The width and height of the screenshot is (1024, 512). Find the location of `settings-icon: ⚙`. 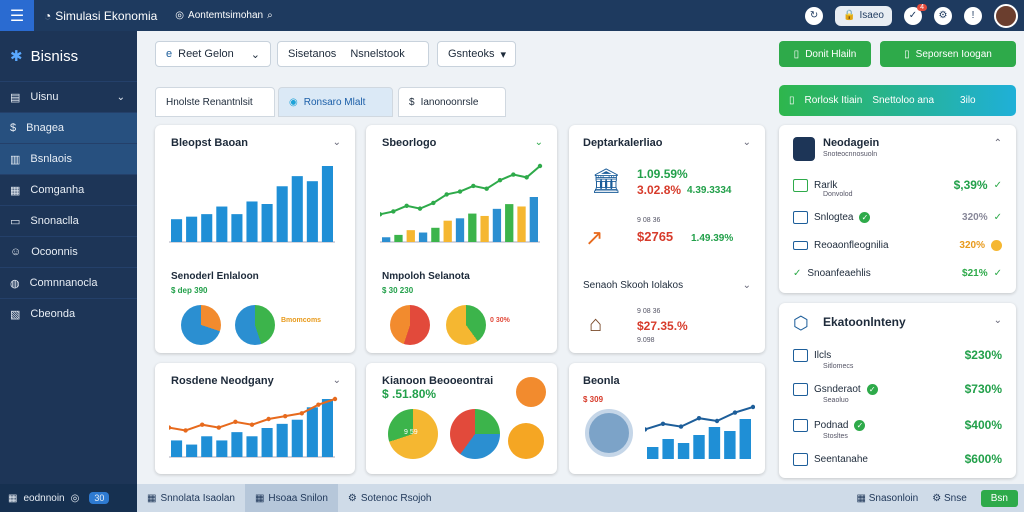

settings-icon: ⚙ is located at coordinates (943, 15).